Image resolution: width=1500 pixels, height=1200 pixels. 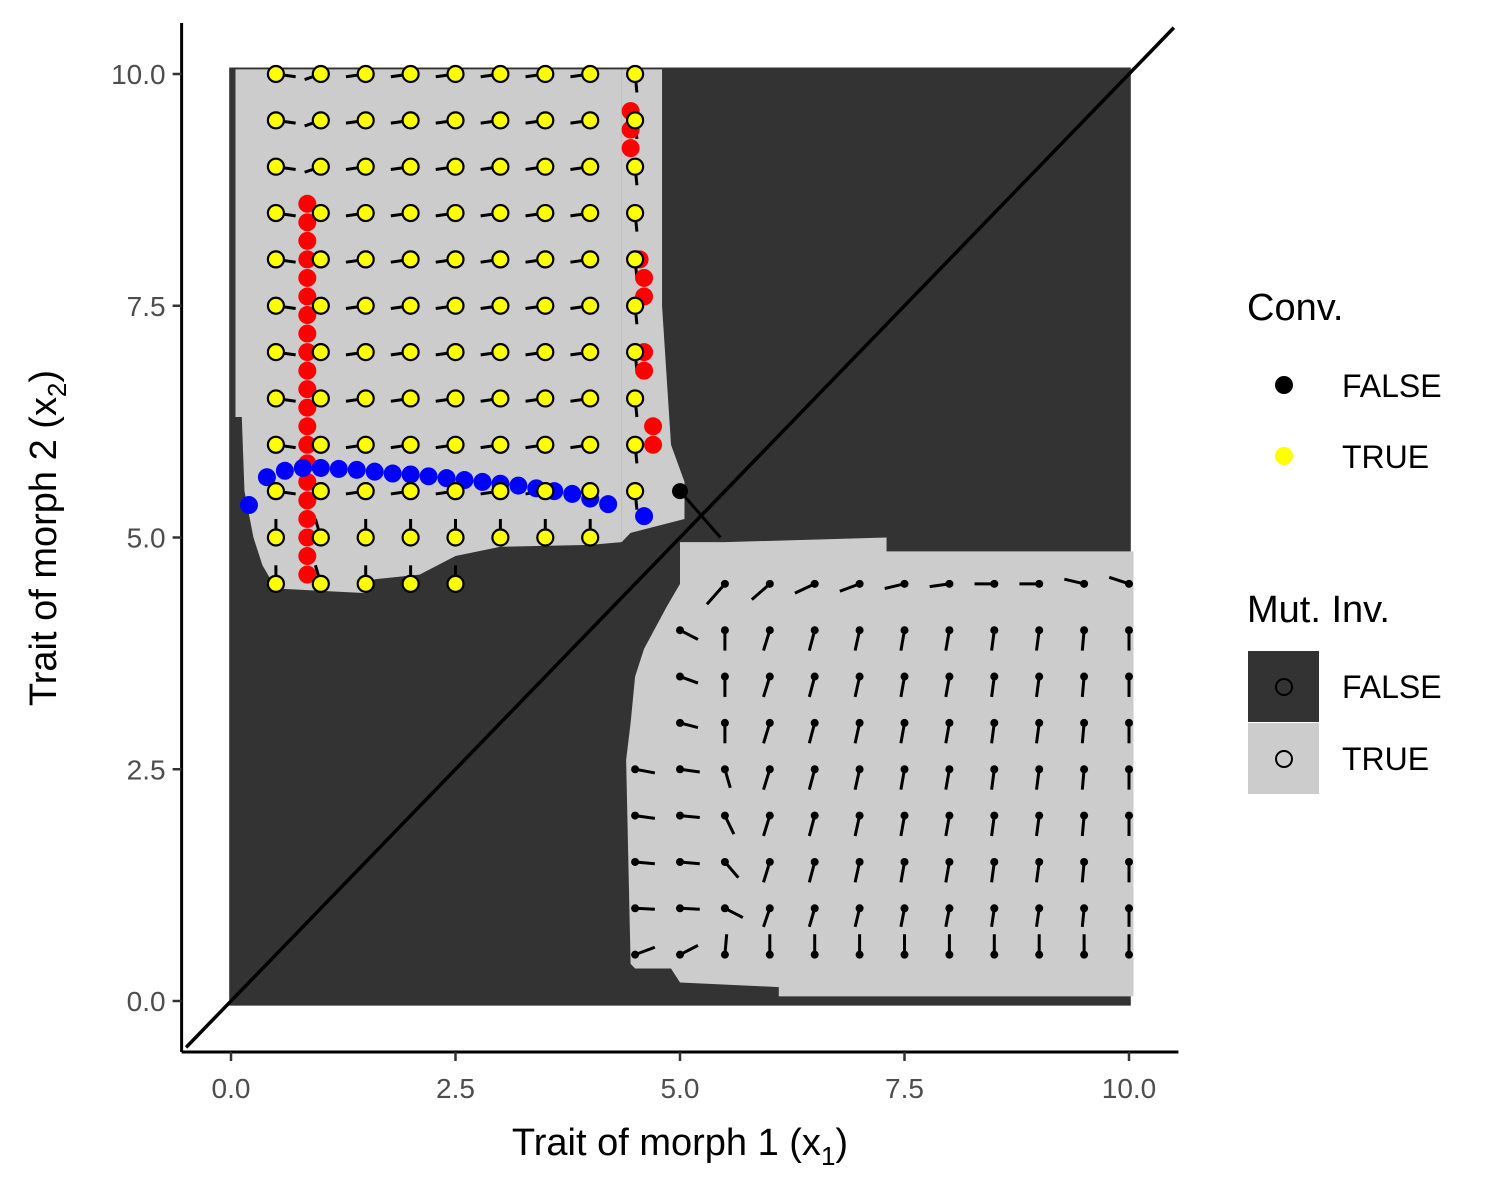 I want to click on y-axis-title-close: ), so click(x=44, y=376).